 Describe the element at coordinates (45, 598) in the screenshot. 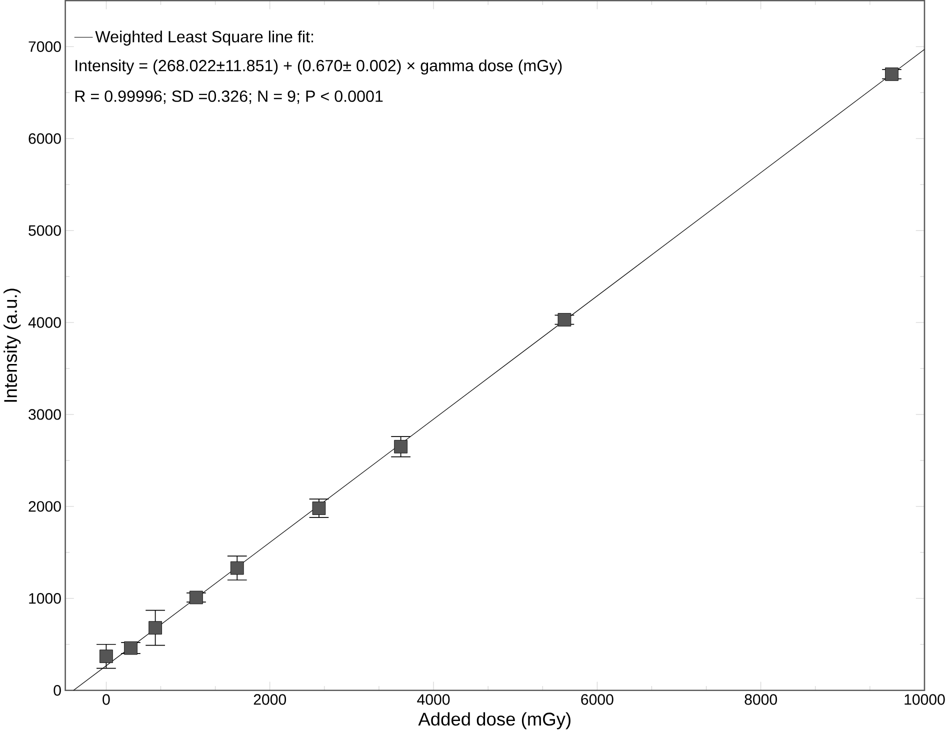

I see `y-tick-label: 1000` at that location.